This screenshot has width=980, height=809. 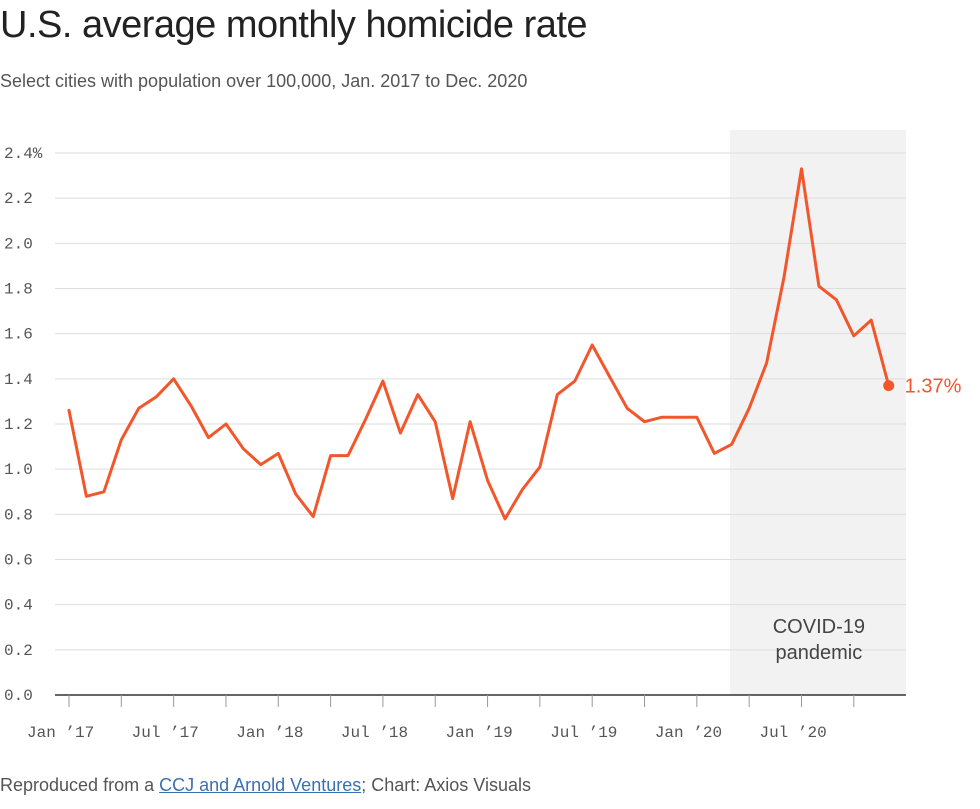 I want to click on y-tick-label: 0.4, so click(x=18, y=606).